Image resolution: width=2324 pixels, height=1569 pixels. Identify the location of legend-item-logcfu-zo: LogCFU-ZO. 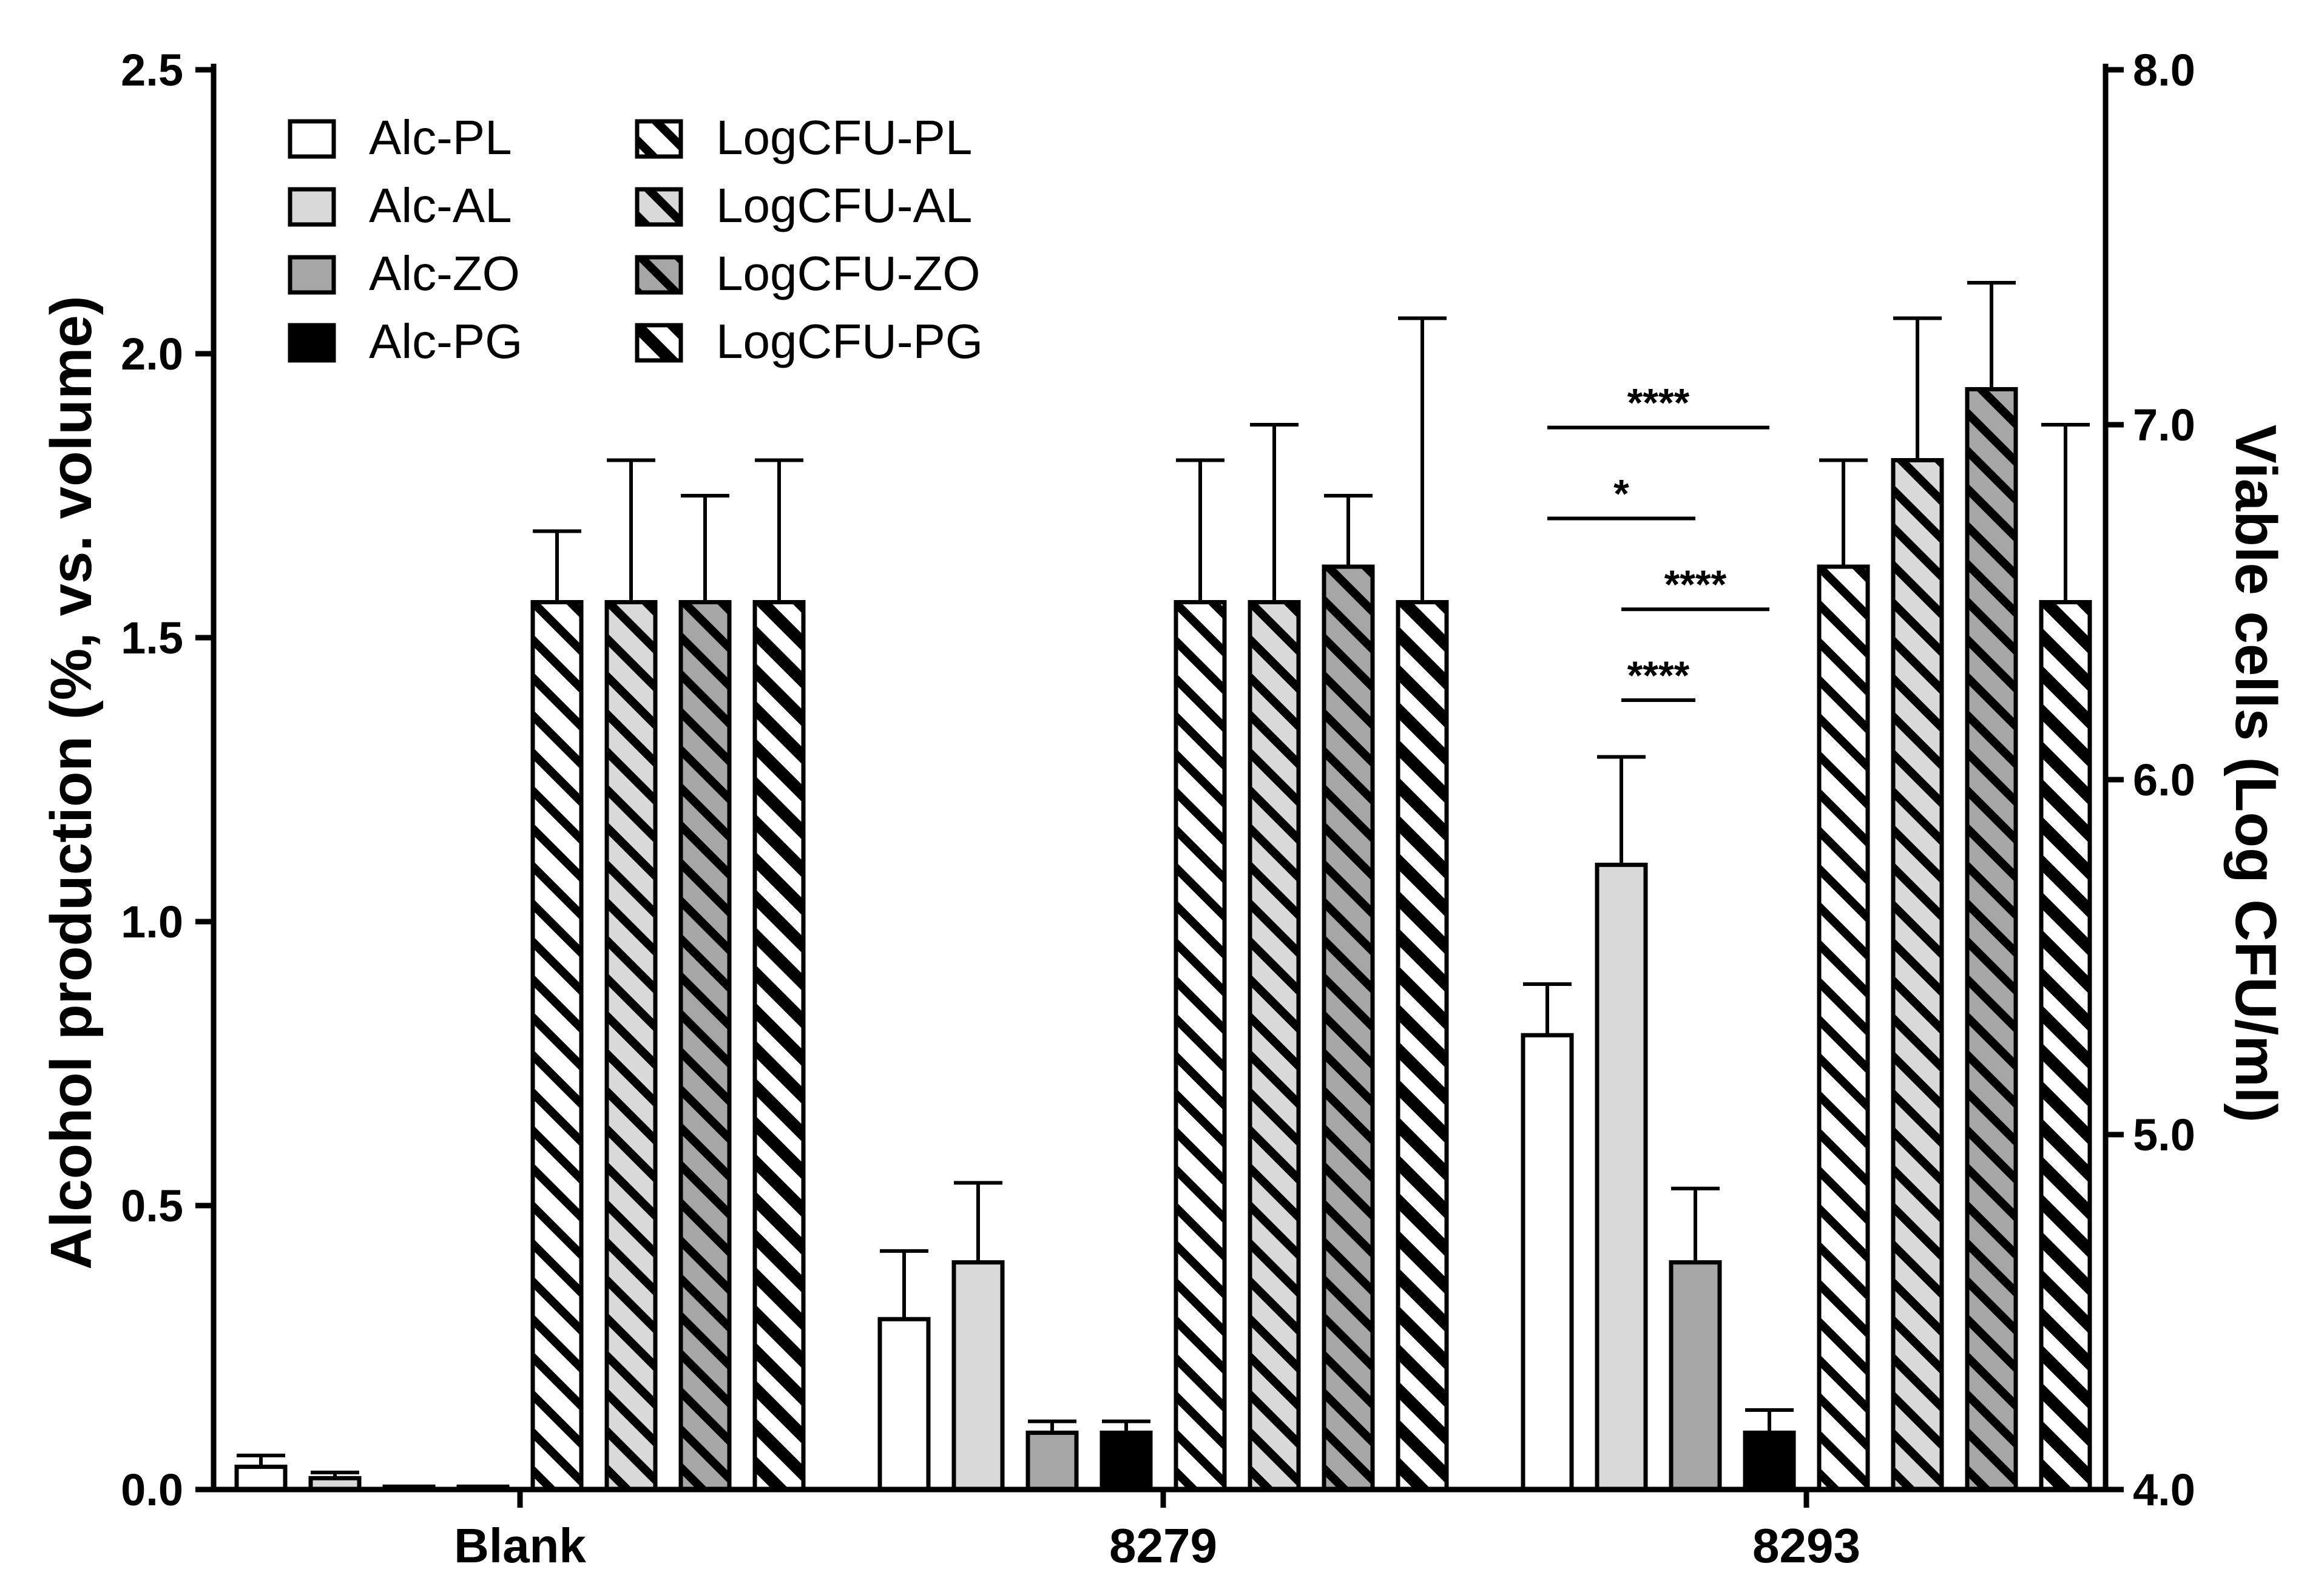
(808, 273).